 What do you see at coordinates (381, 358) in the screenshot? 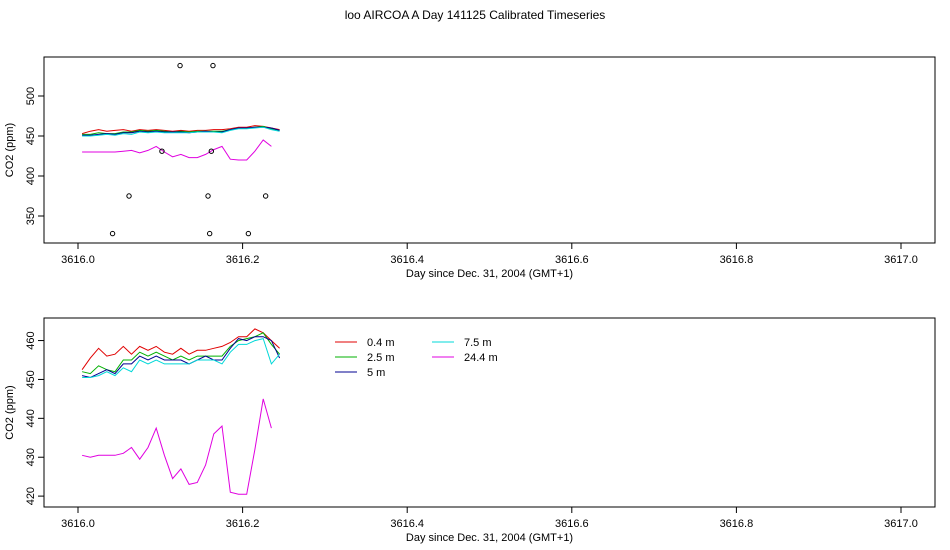
I see `legend-label: 2.5 m` at bounding box center [381, 358].